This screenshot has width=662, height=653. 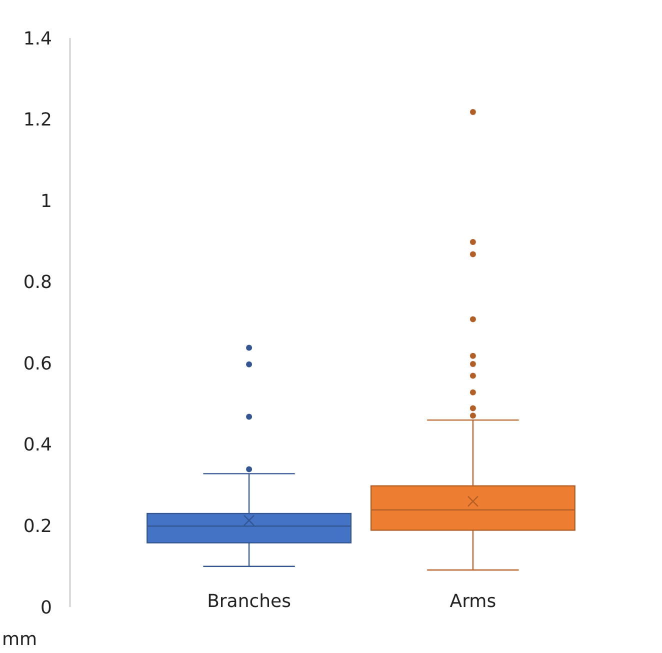 What do you see at coordinates (20, 639) in the screenshot?
I see `y-axis-title: mm` at bounding box center [20, 639].